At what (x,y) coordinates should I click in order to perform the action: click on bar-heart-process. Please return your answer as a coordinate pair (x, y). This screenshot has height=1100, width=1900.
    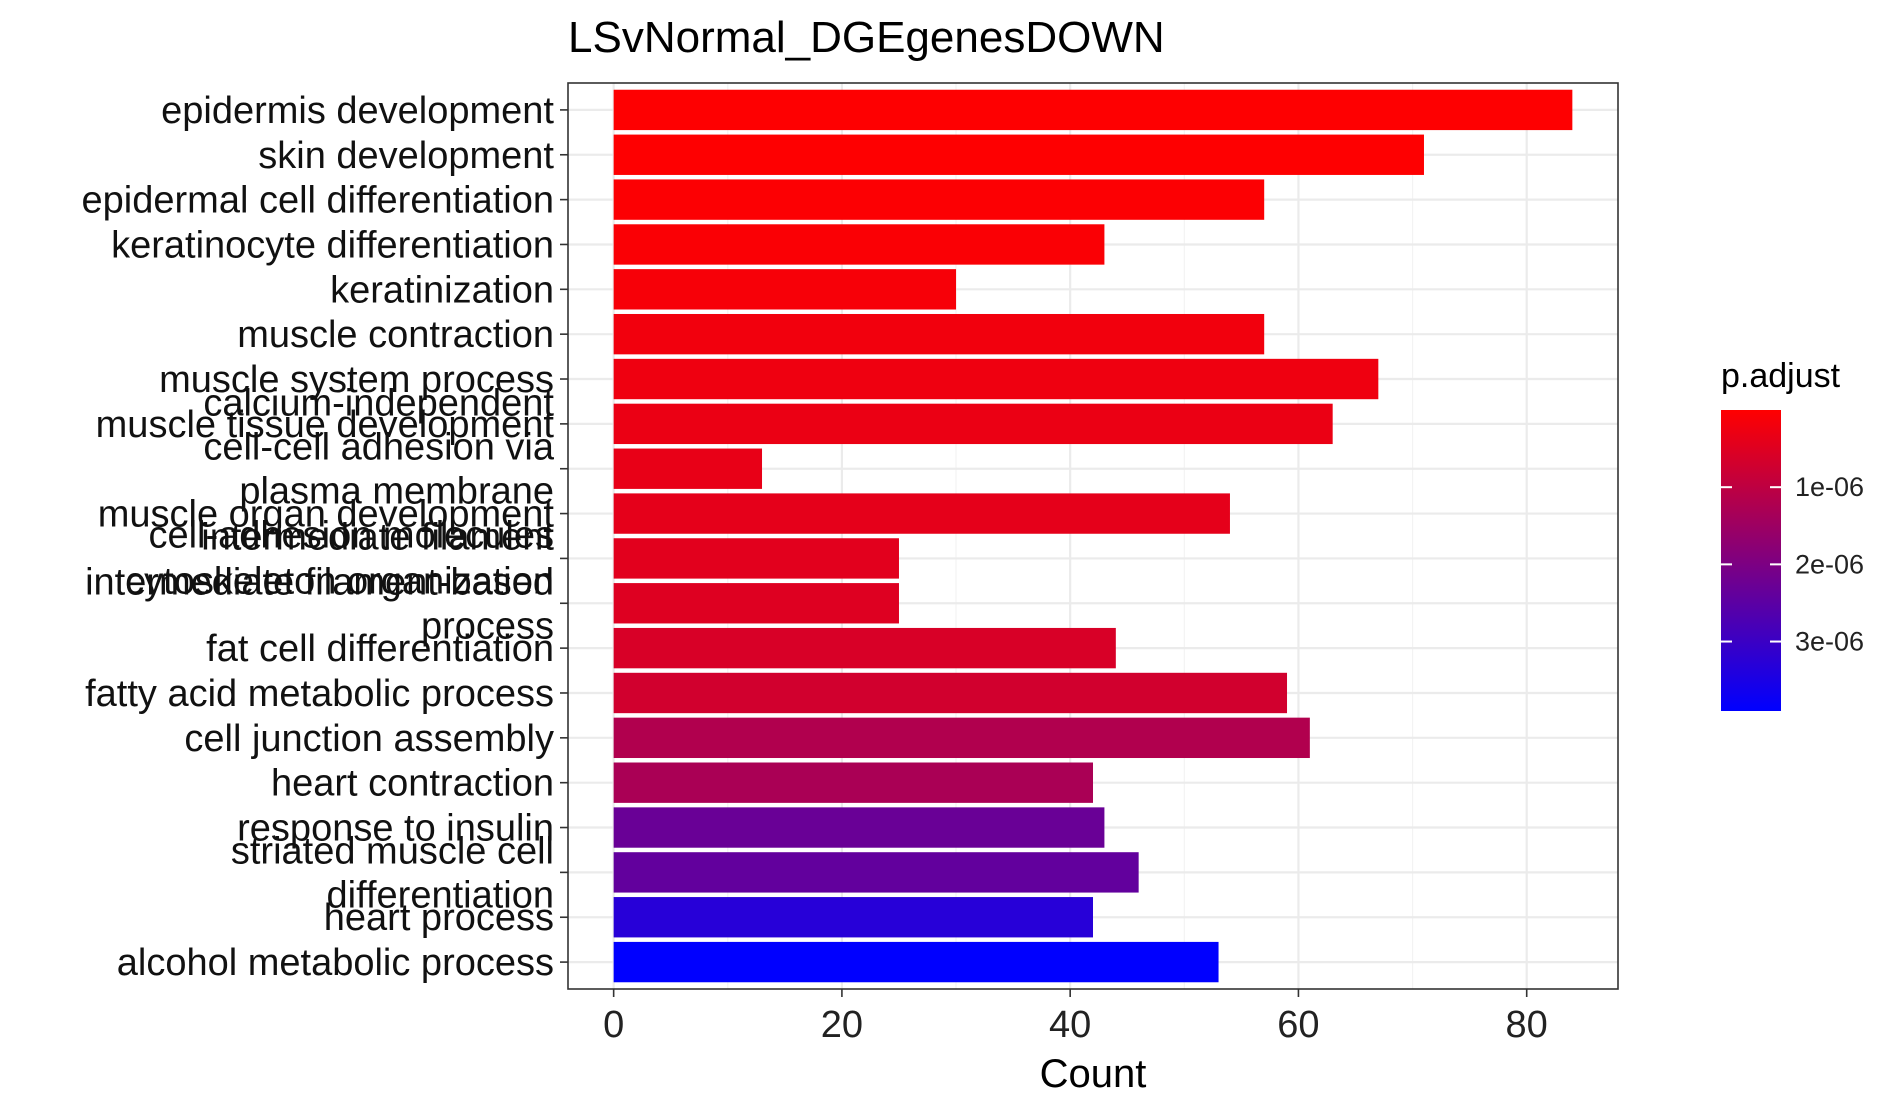
    Looking at the image, I should click on (853, 917).